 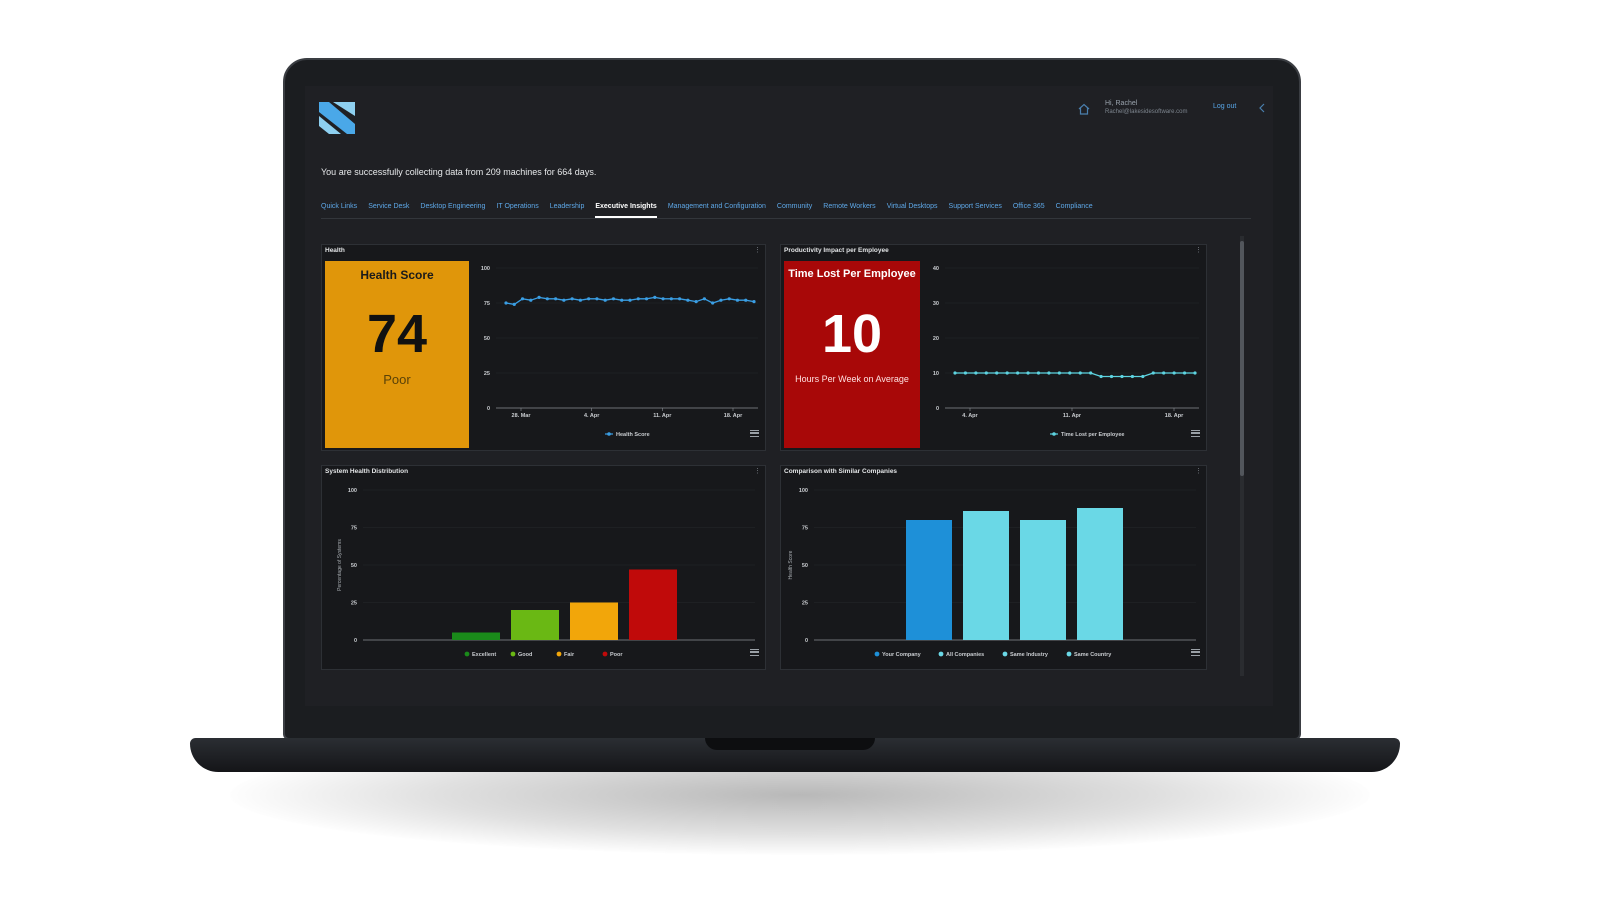 I want to click on y-tick-label: 75, so click(x=805, y=529).